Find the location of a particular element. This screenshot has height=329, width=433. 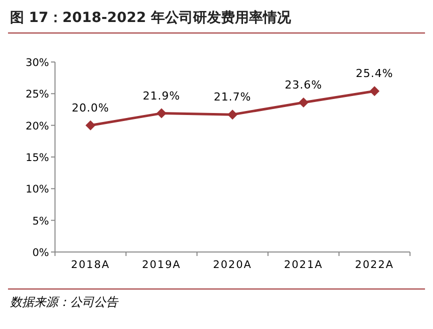

x-tick-label: 2022A is located at coordinates (374, 265).